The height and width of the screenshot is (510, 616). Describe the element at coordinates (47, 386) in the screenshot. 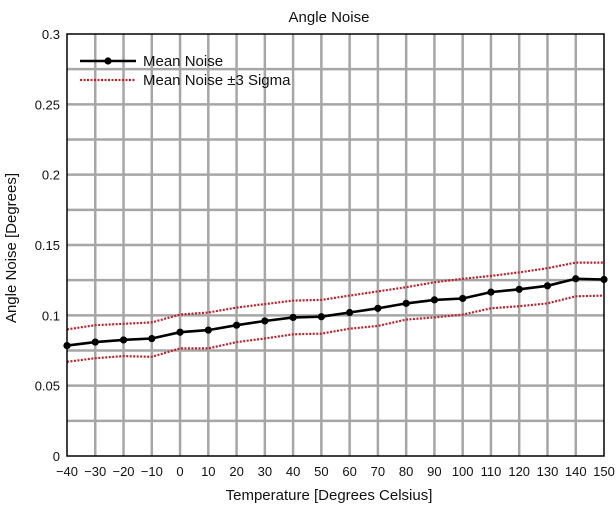

I see `y-tick-label: 0.05` at that location.